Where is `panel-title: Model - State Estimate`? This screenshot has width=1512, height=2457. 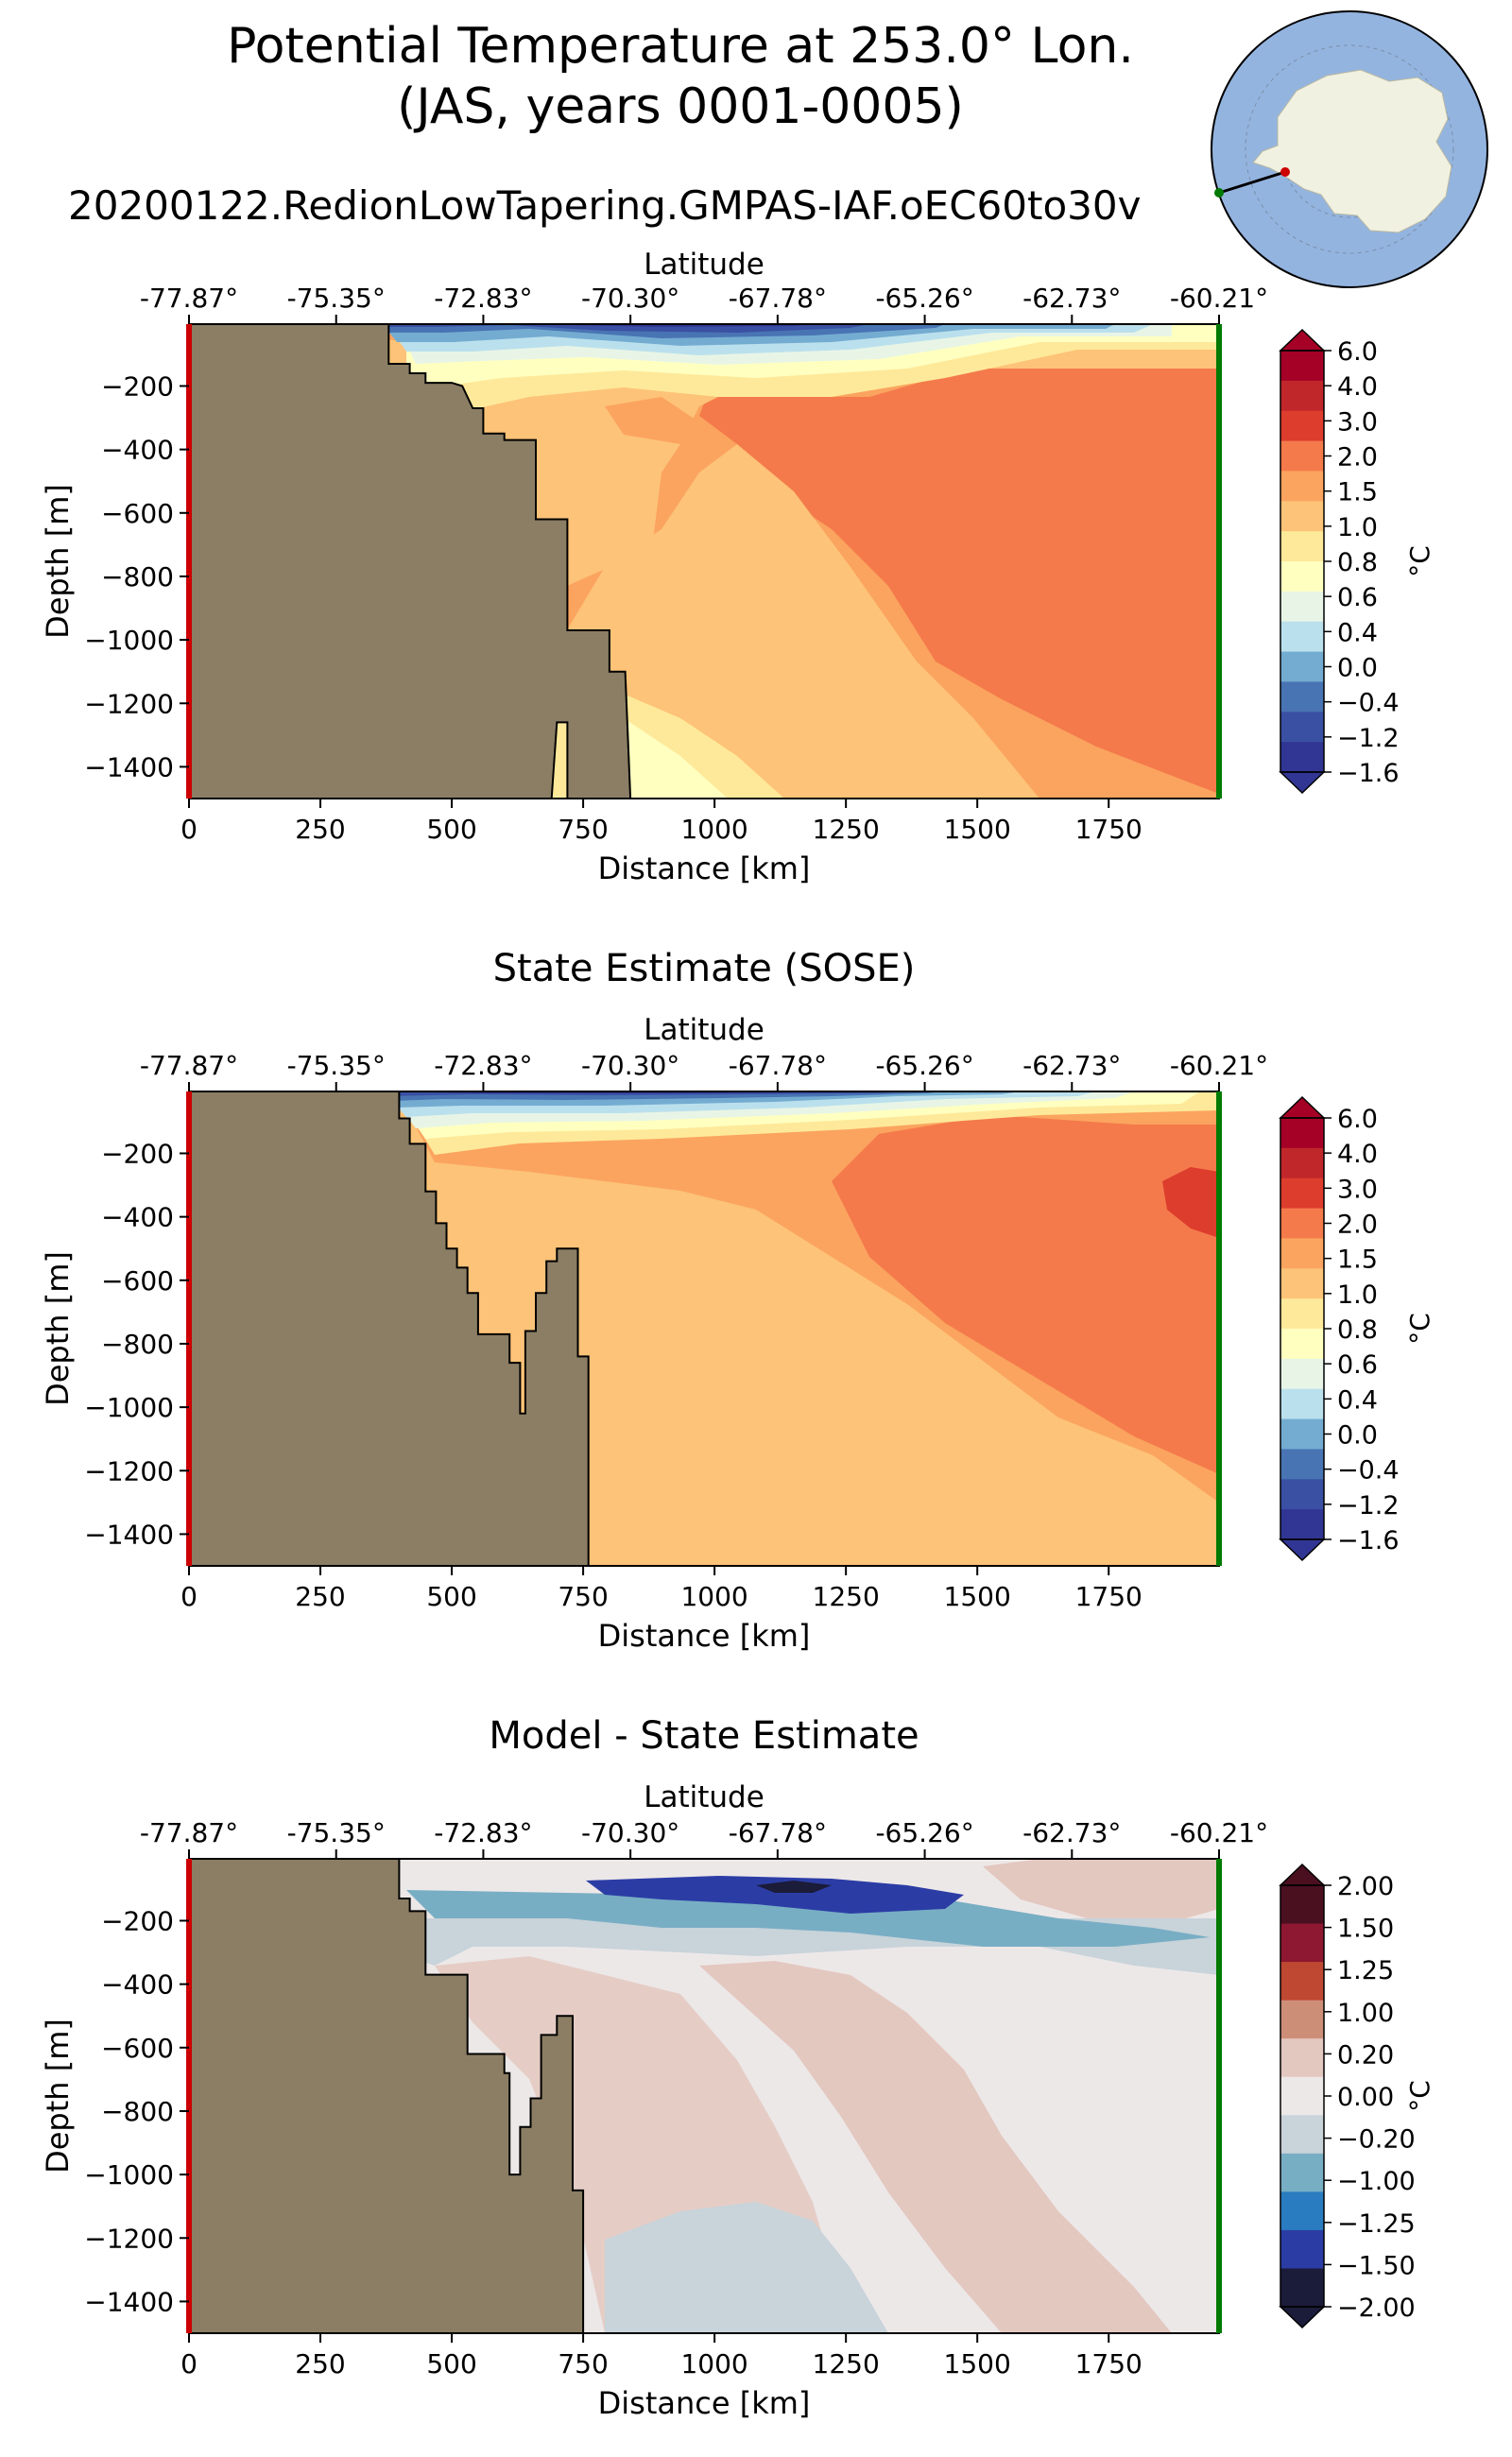
panel-title: Model - State Estimate is located at coordinates (704, 1736).